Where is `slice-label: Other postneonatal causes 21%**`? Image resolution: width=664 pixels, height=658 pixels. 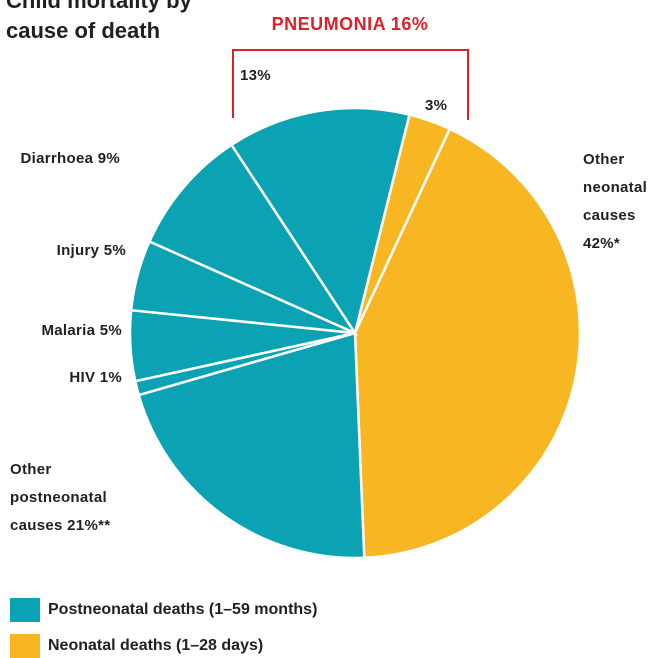
slice-label: Other postneonatal causes 21%** is located at coordinates (72, 498).